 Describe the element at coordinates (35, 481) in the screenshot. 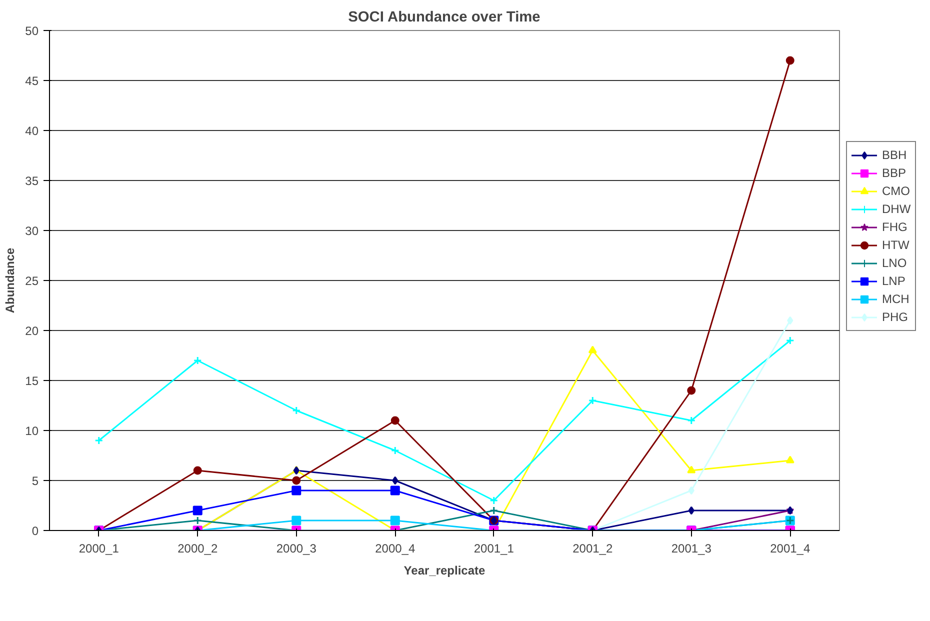

I see `y-tick-label: 5` at that location.